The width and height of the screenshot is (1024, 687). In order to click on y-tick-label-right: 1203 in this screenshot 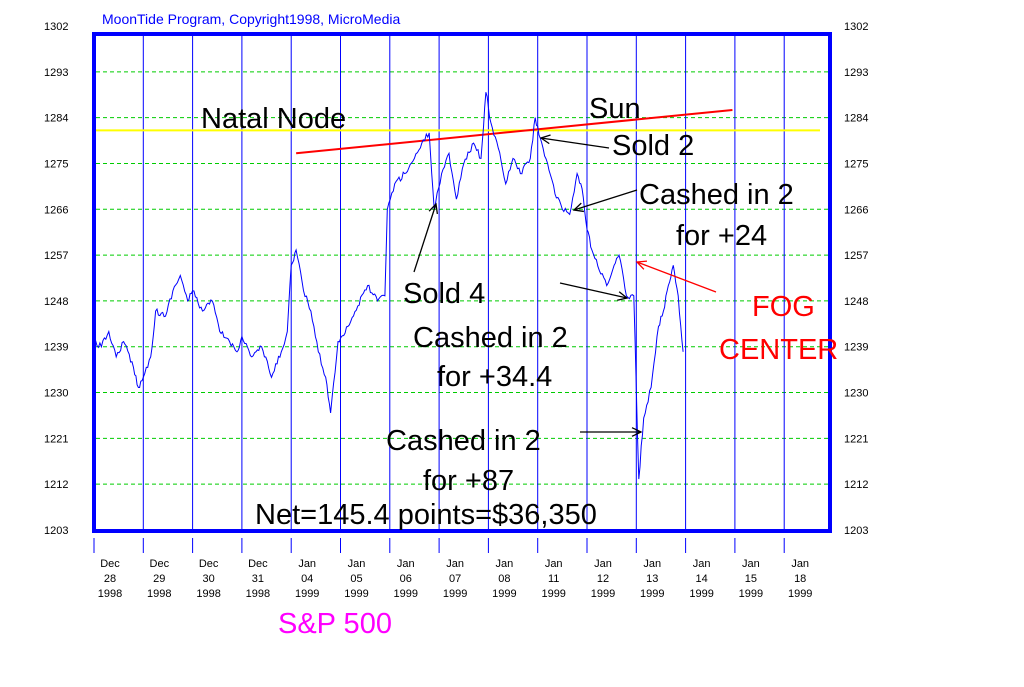, I will do `click(856, 531)`.